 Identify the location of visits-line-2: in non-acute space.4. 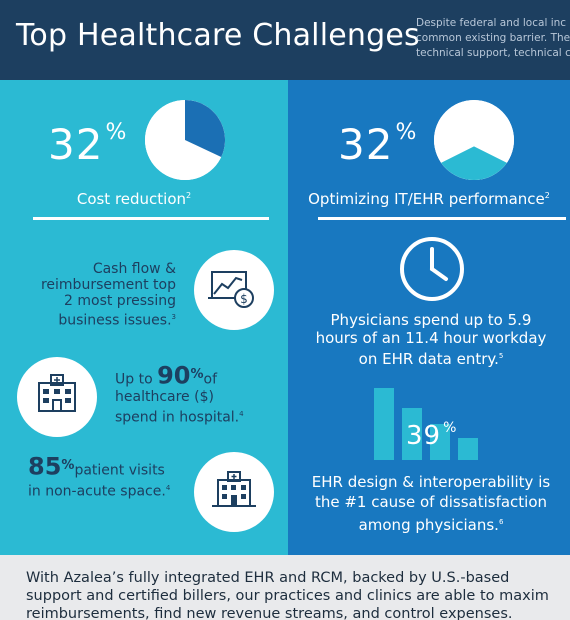
(118, 490).